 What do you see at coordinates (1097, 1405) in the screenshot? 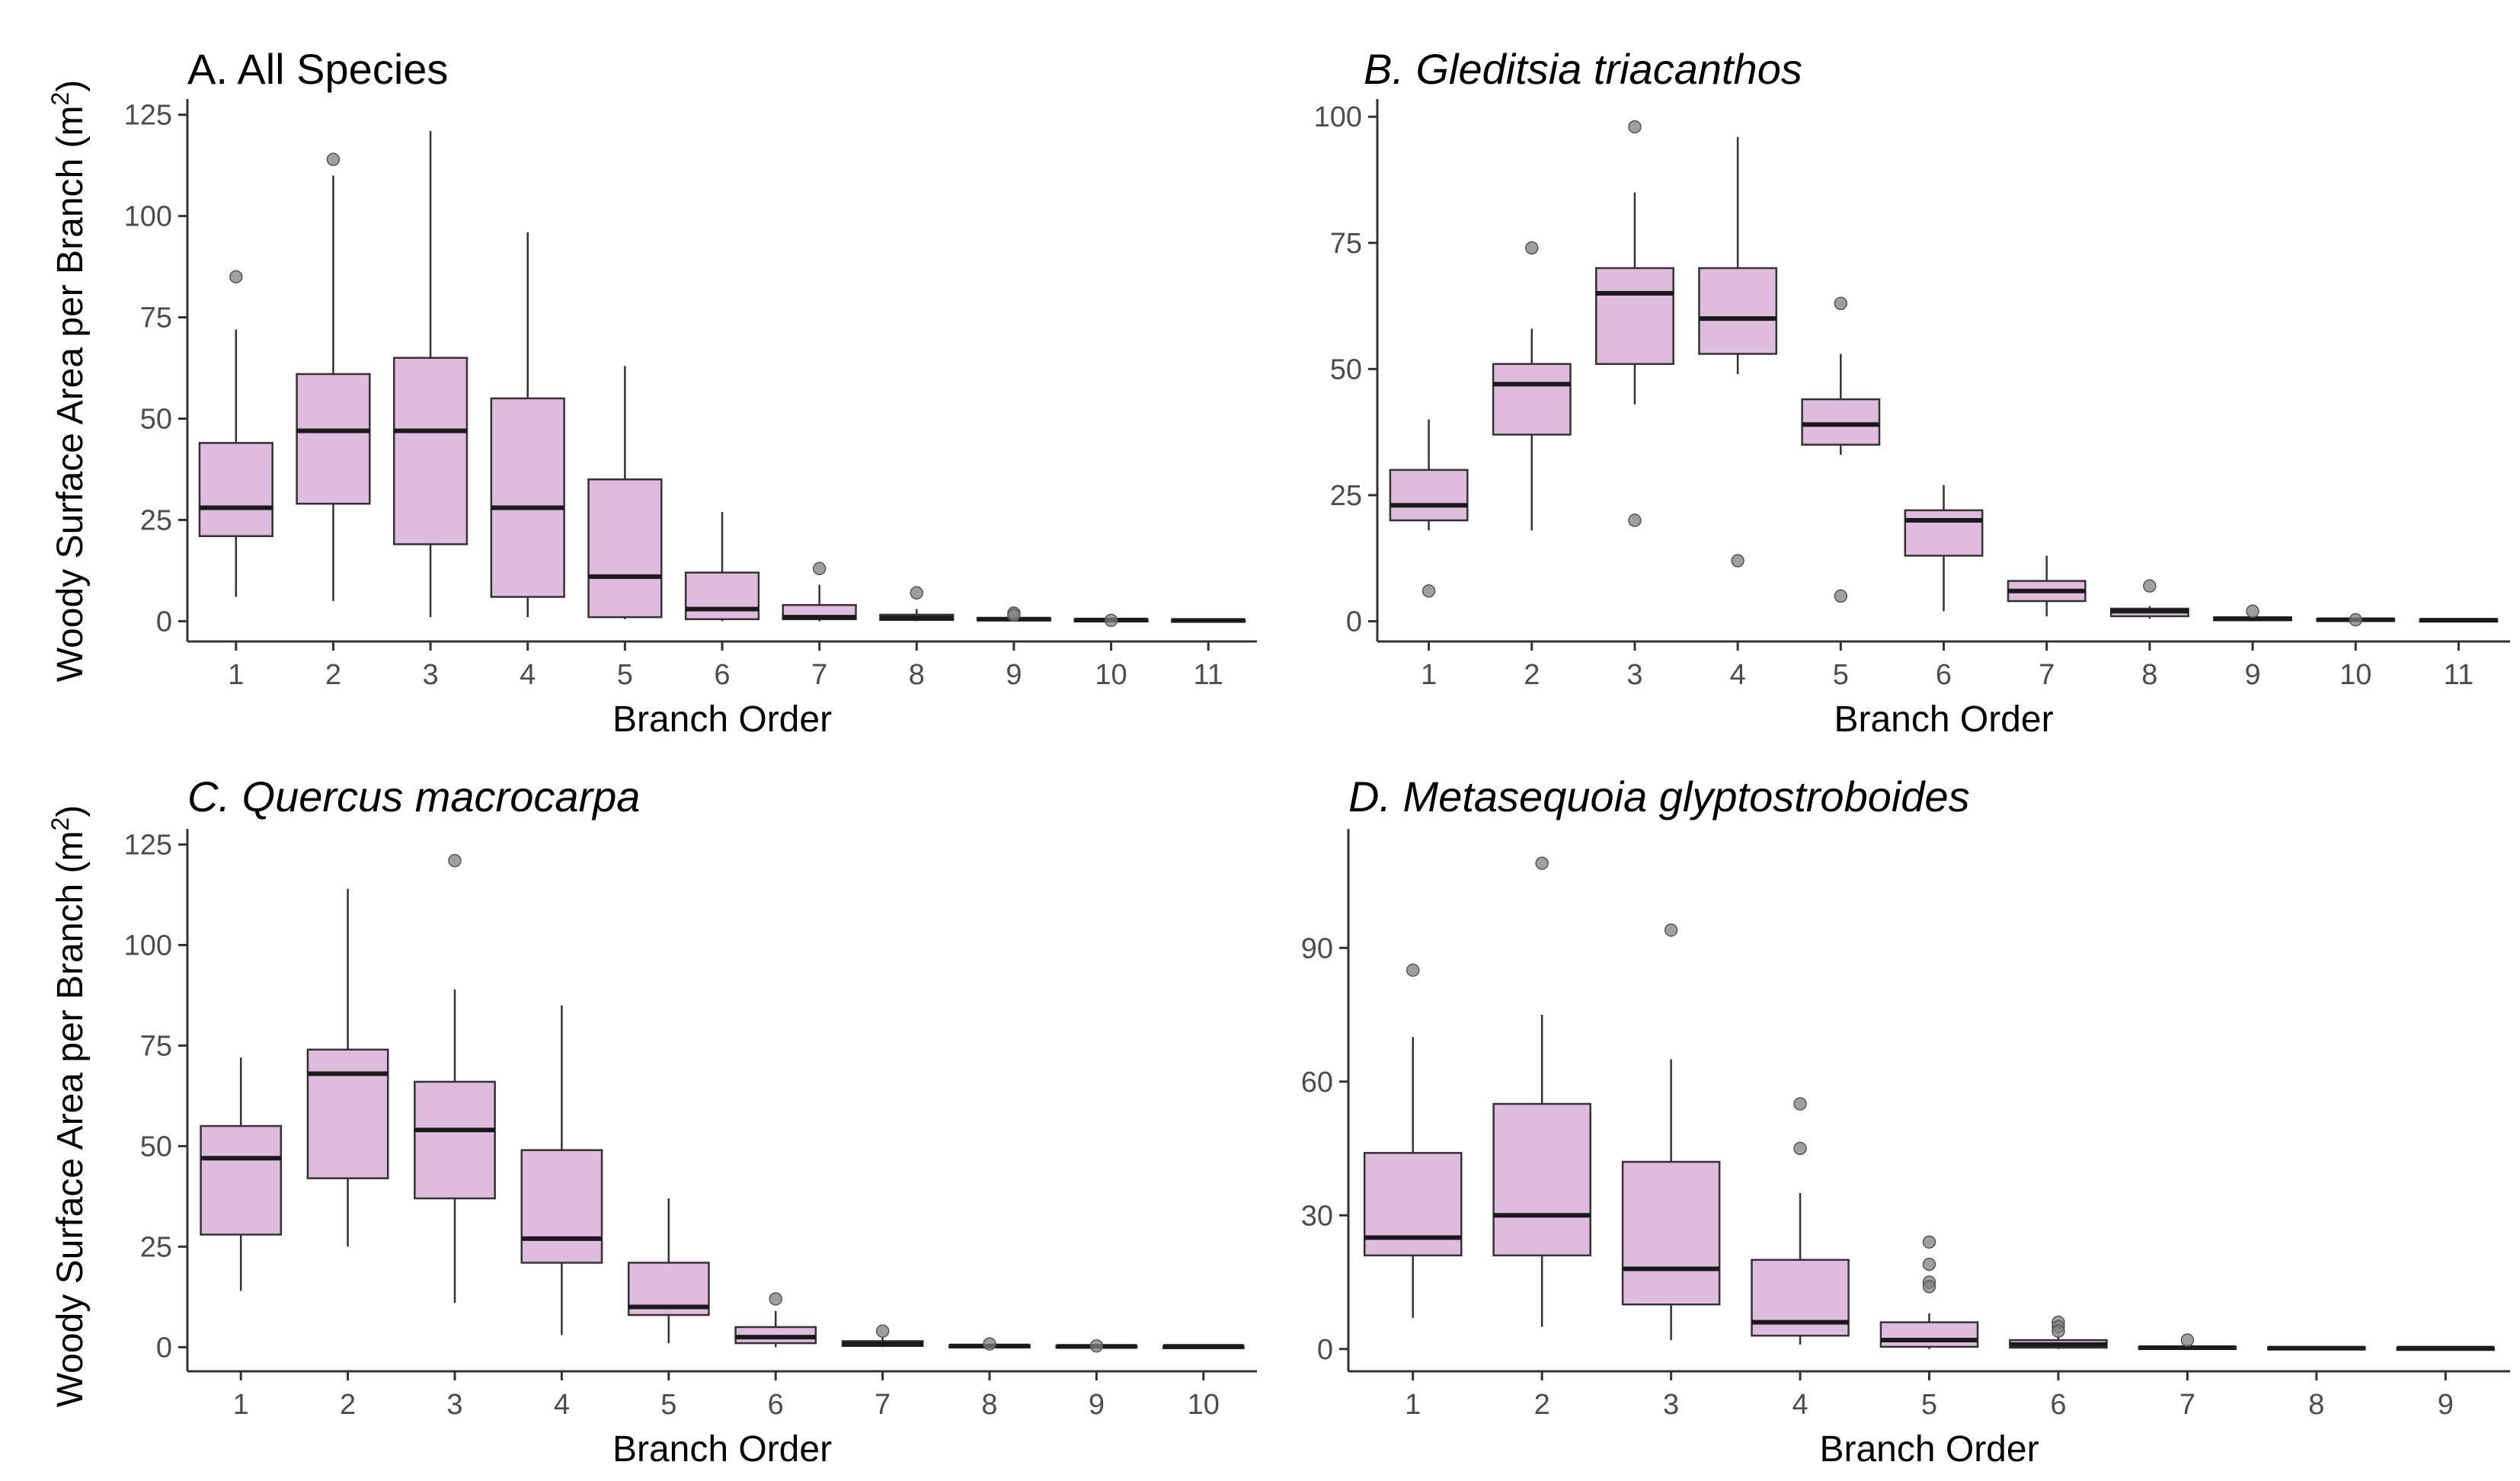
I see `x-tick-label: 9` at bounding box center [1097, 1405].